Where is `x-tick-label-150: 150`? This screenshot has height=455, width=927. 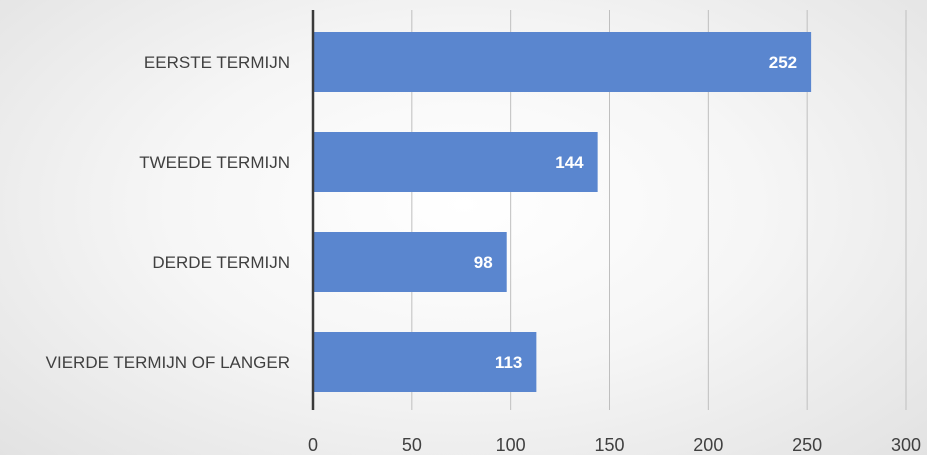 x-tick-label-150: 150 is located at coordinates (609, 445).